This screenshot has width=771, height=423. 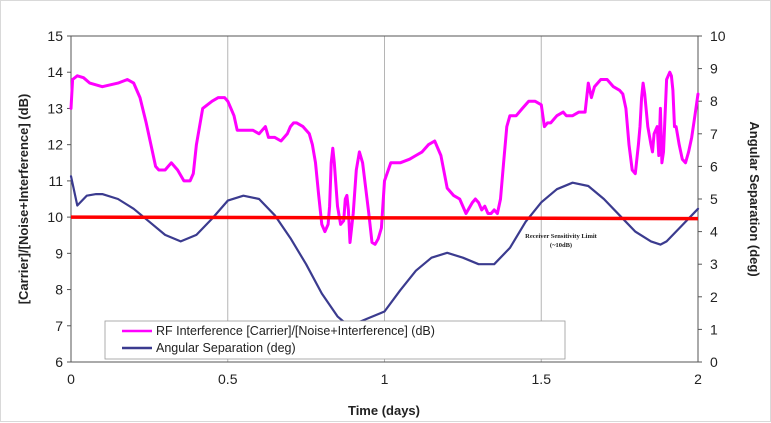 What do you see at coordinates (59, 253) in the screenshot?
I see `y-tick-label: 9` at bounding box center [59, 253].